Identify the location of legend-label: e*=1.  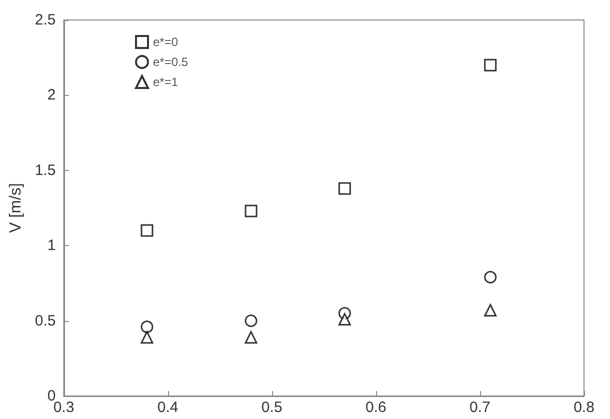
(165, 82).